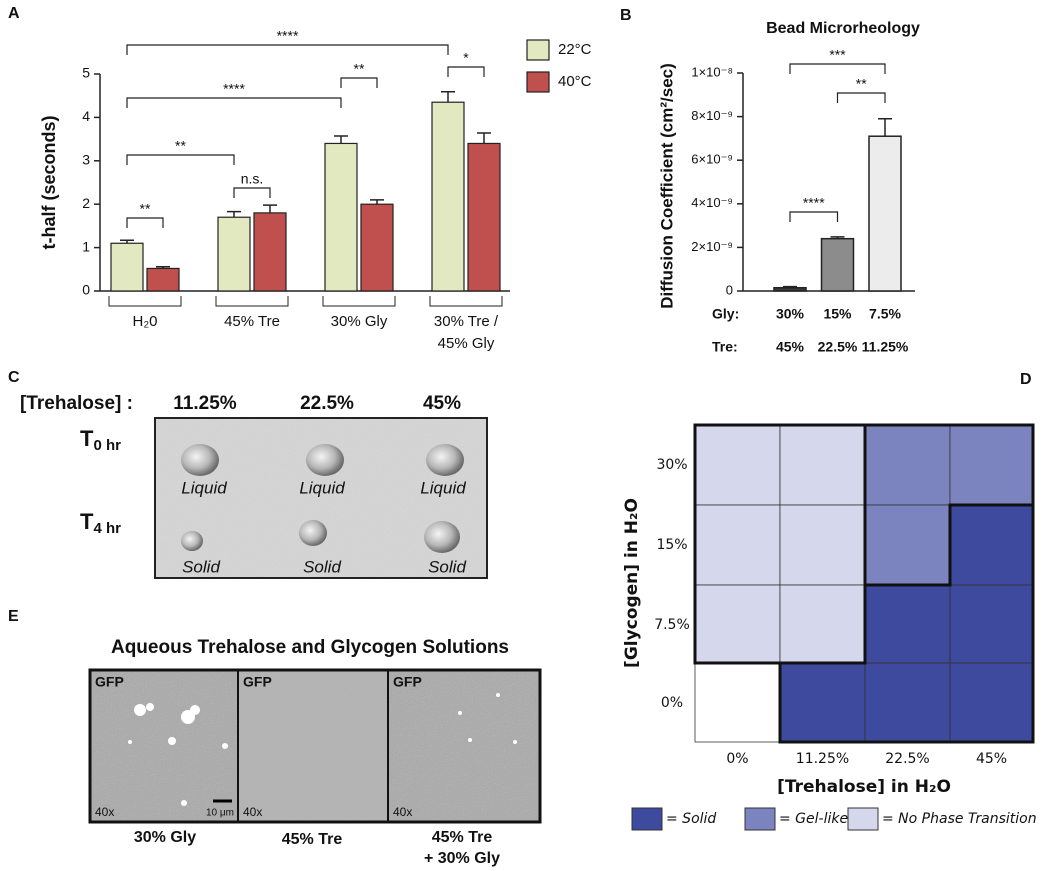  I want to click on x-tick-label: 30% Gly, so click(359, 322).